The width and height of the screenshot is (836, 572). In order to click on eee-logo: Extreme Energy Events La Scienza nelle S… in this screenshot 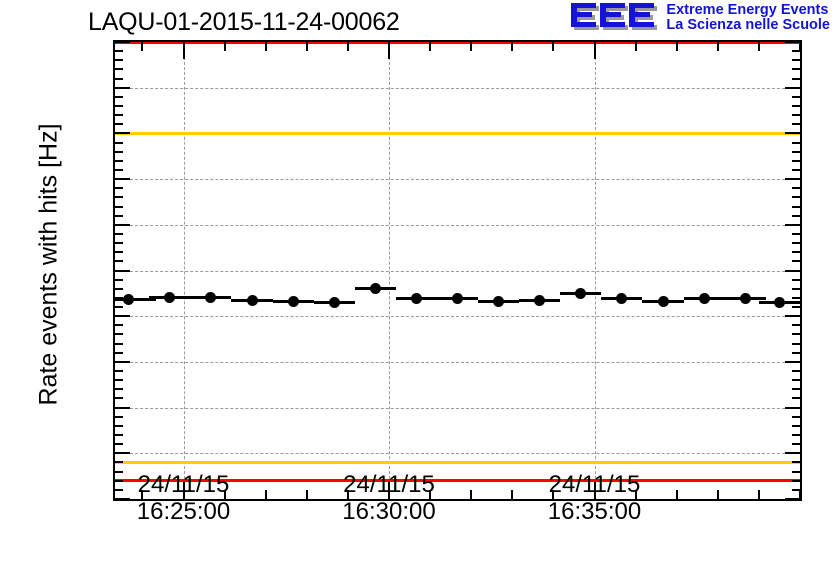, I will do `click(699, 18)`.